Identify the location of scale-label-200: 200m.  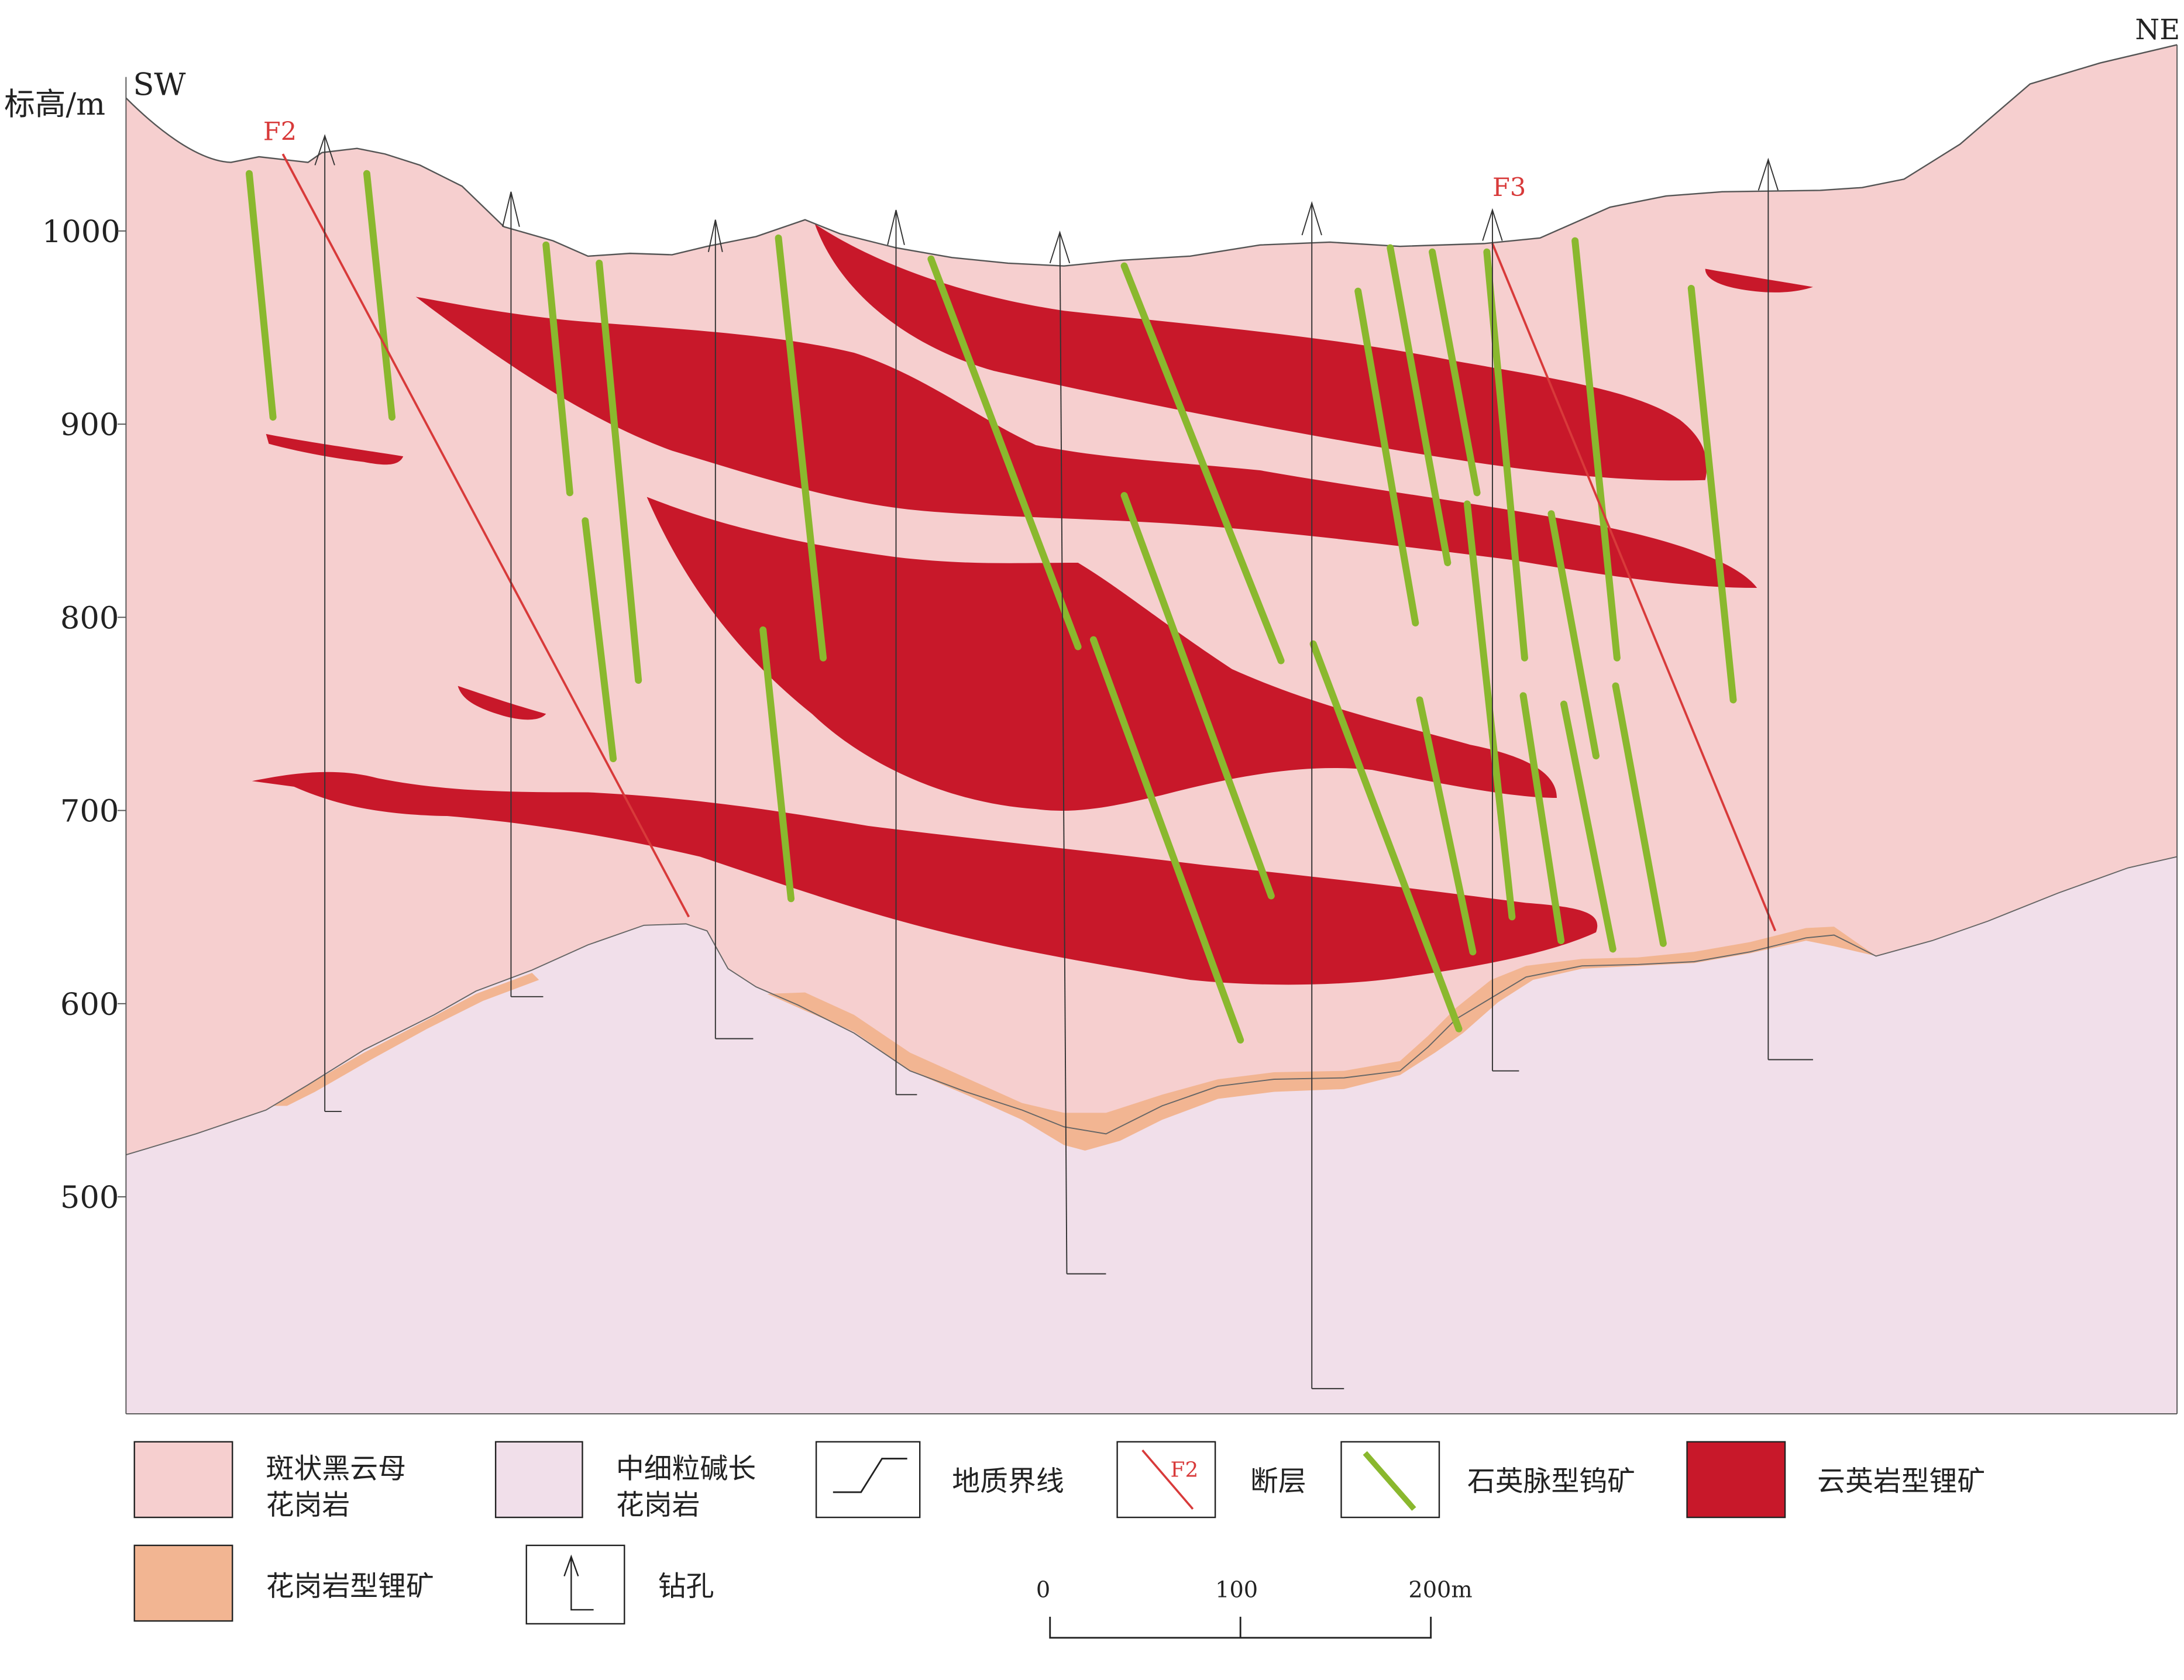
(1440, 1589).